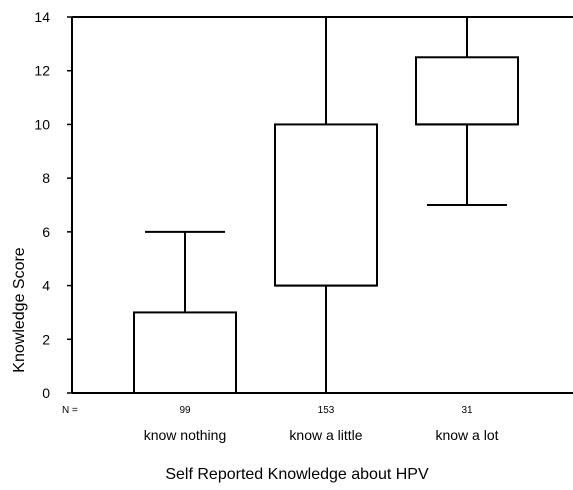 This screenshot has height=490, width=573. What do you see at coordinates (19, 310) in the screenshot?
I see `y-axis-title: Knowledge Score` at bounding box center [19, 310].